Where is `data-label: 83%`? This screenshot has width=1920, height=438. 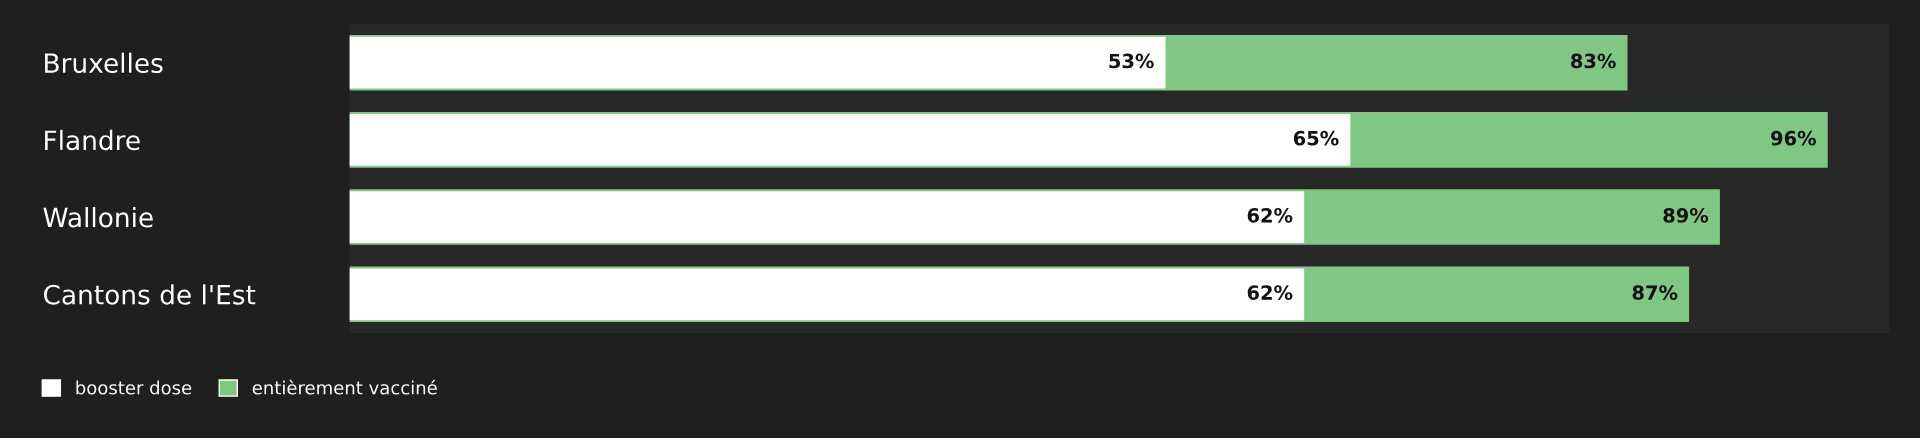 data-label: 83% is located at coordinates (1593, 61).